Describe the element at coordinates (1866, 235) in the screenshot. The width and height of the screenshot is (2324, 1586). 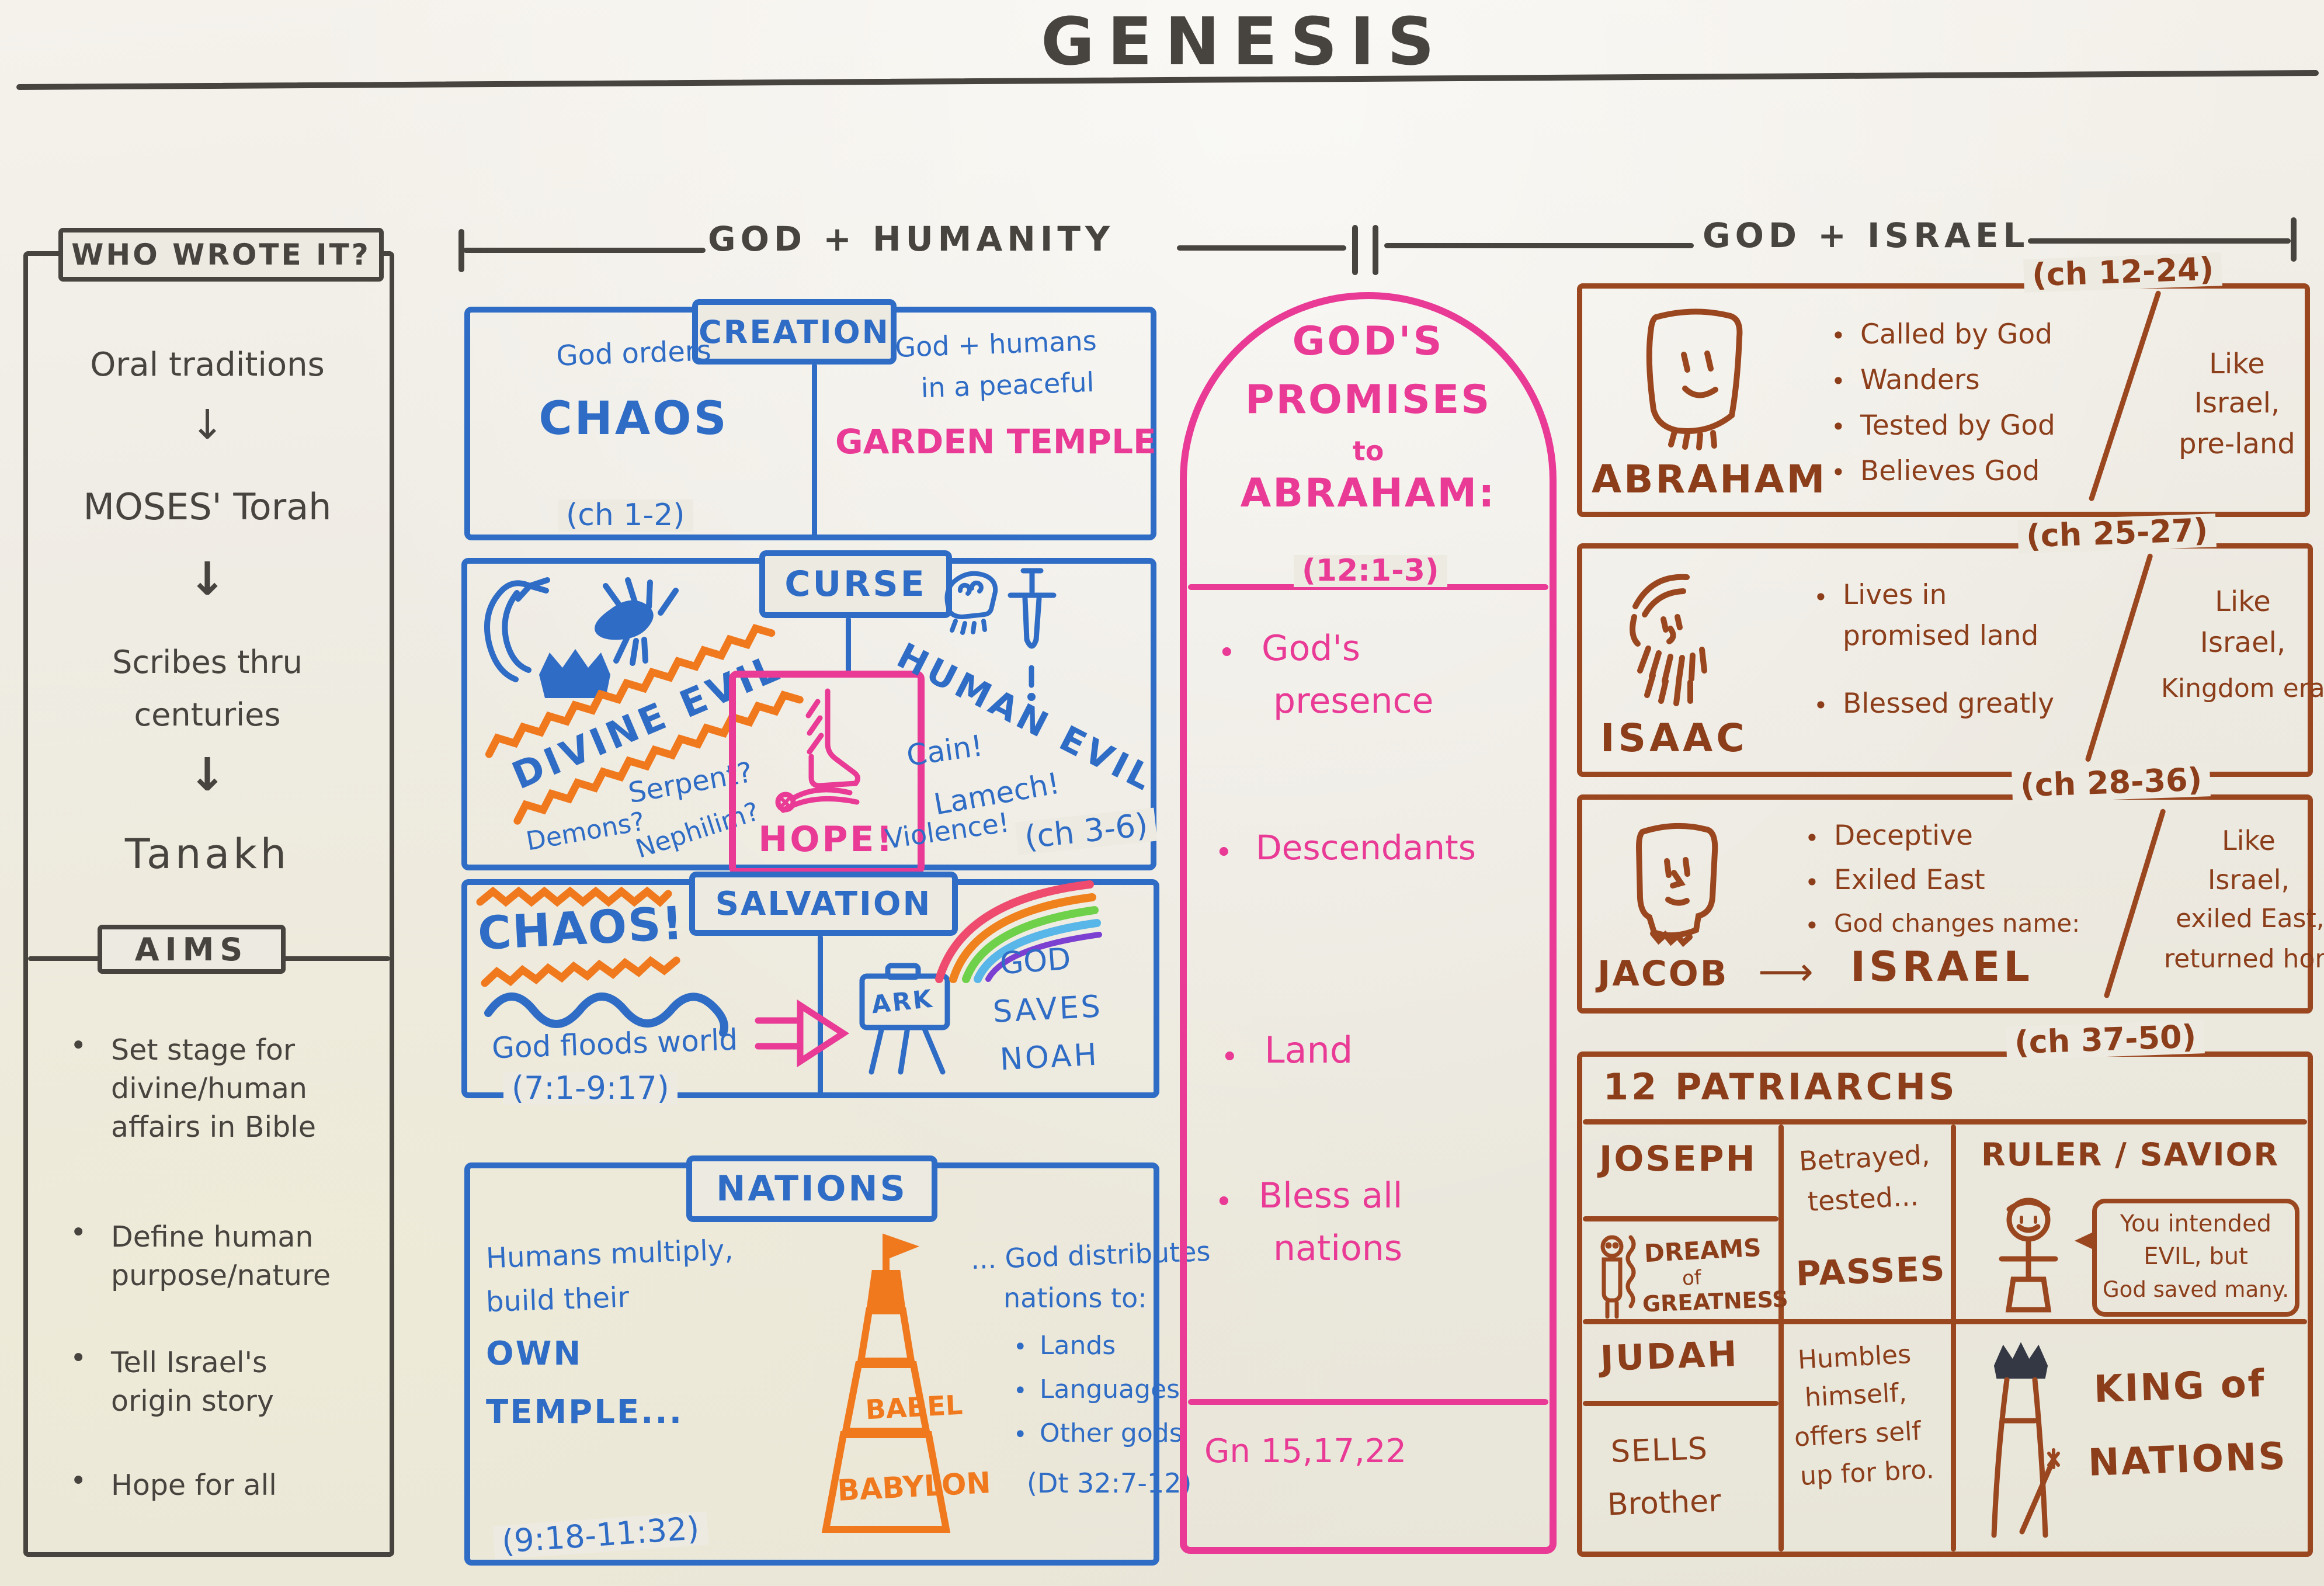
I see `israel-header-label: GOD + ISRAEL` at that location.